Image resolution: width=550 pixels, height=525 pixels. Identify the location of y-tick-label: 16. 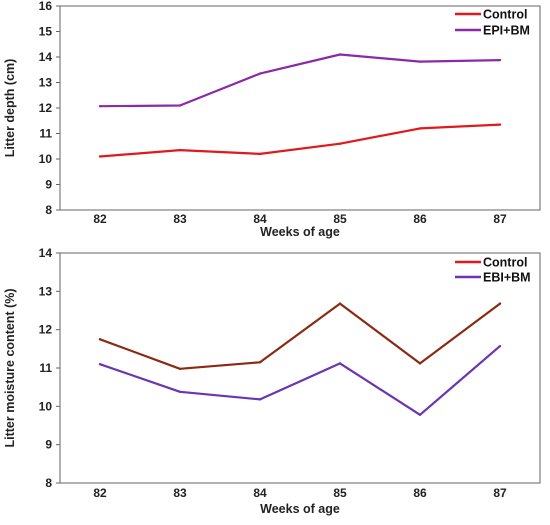
(46, 6).